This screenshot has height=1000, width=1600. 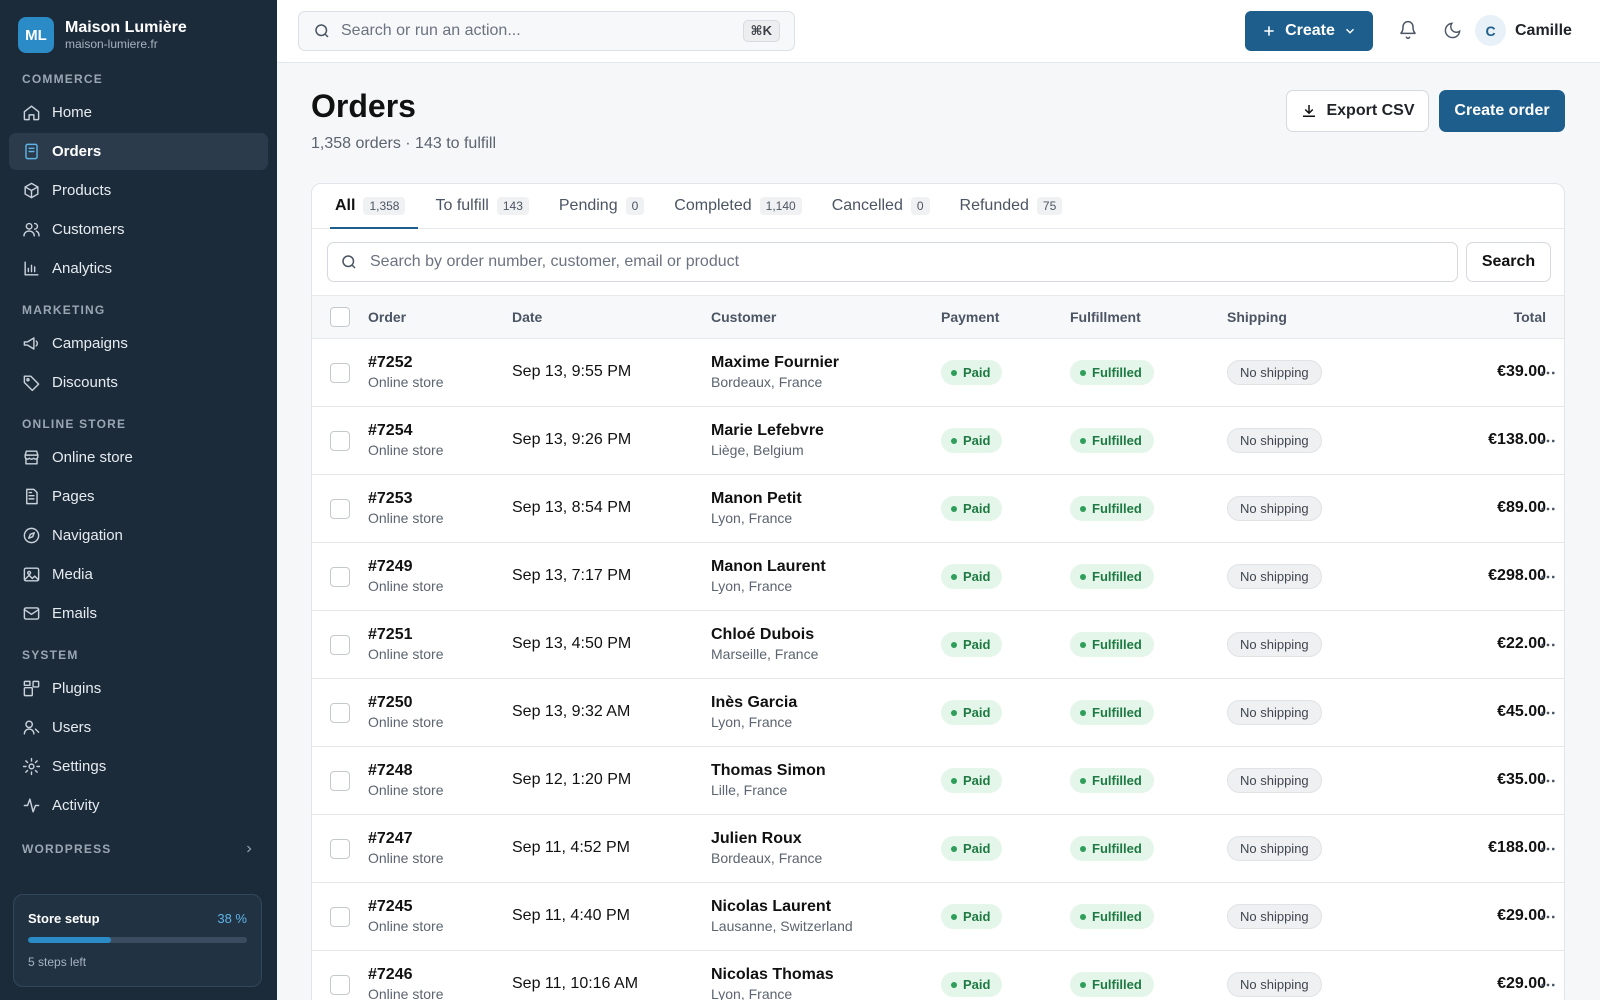 What do you see at coordinates (1502, 111) in the screenshot?
I see `create-order-button: Create order` at bounding box center [1502, 111].